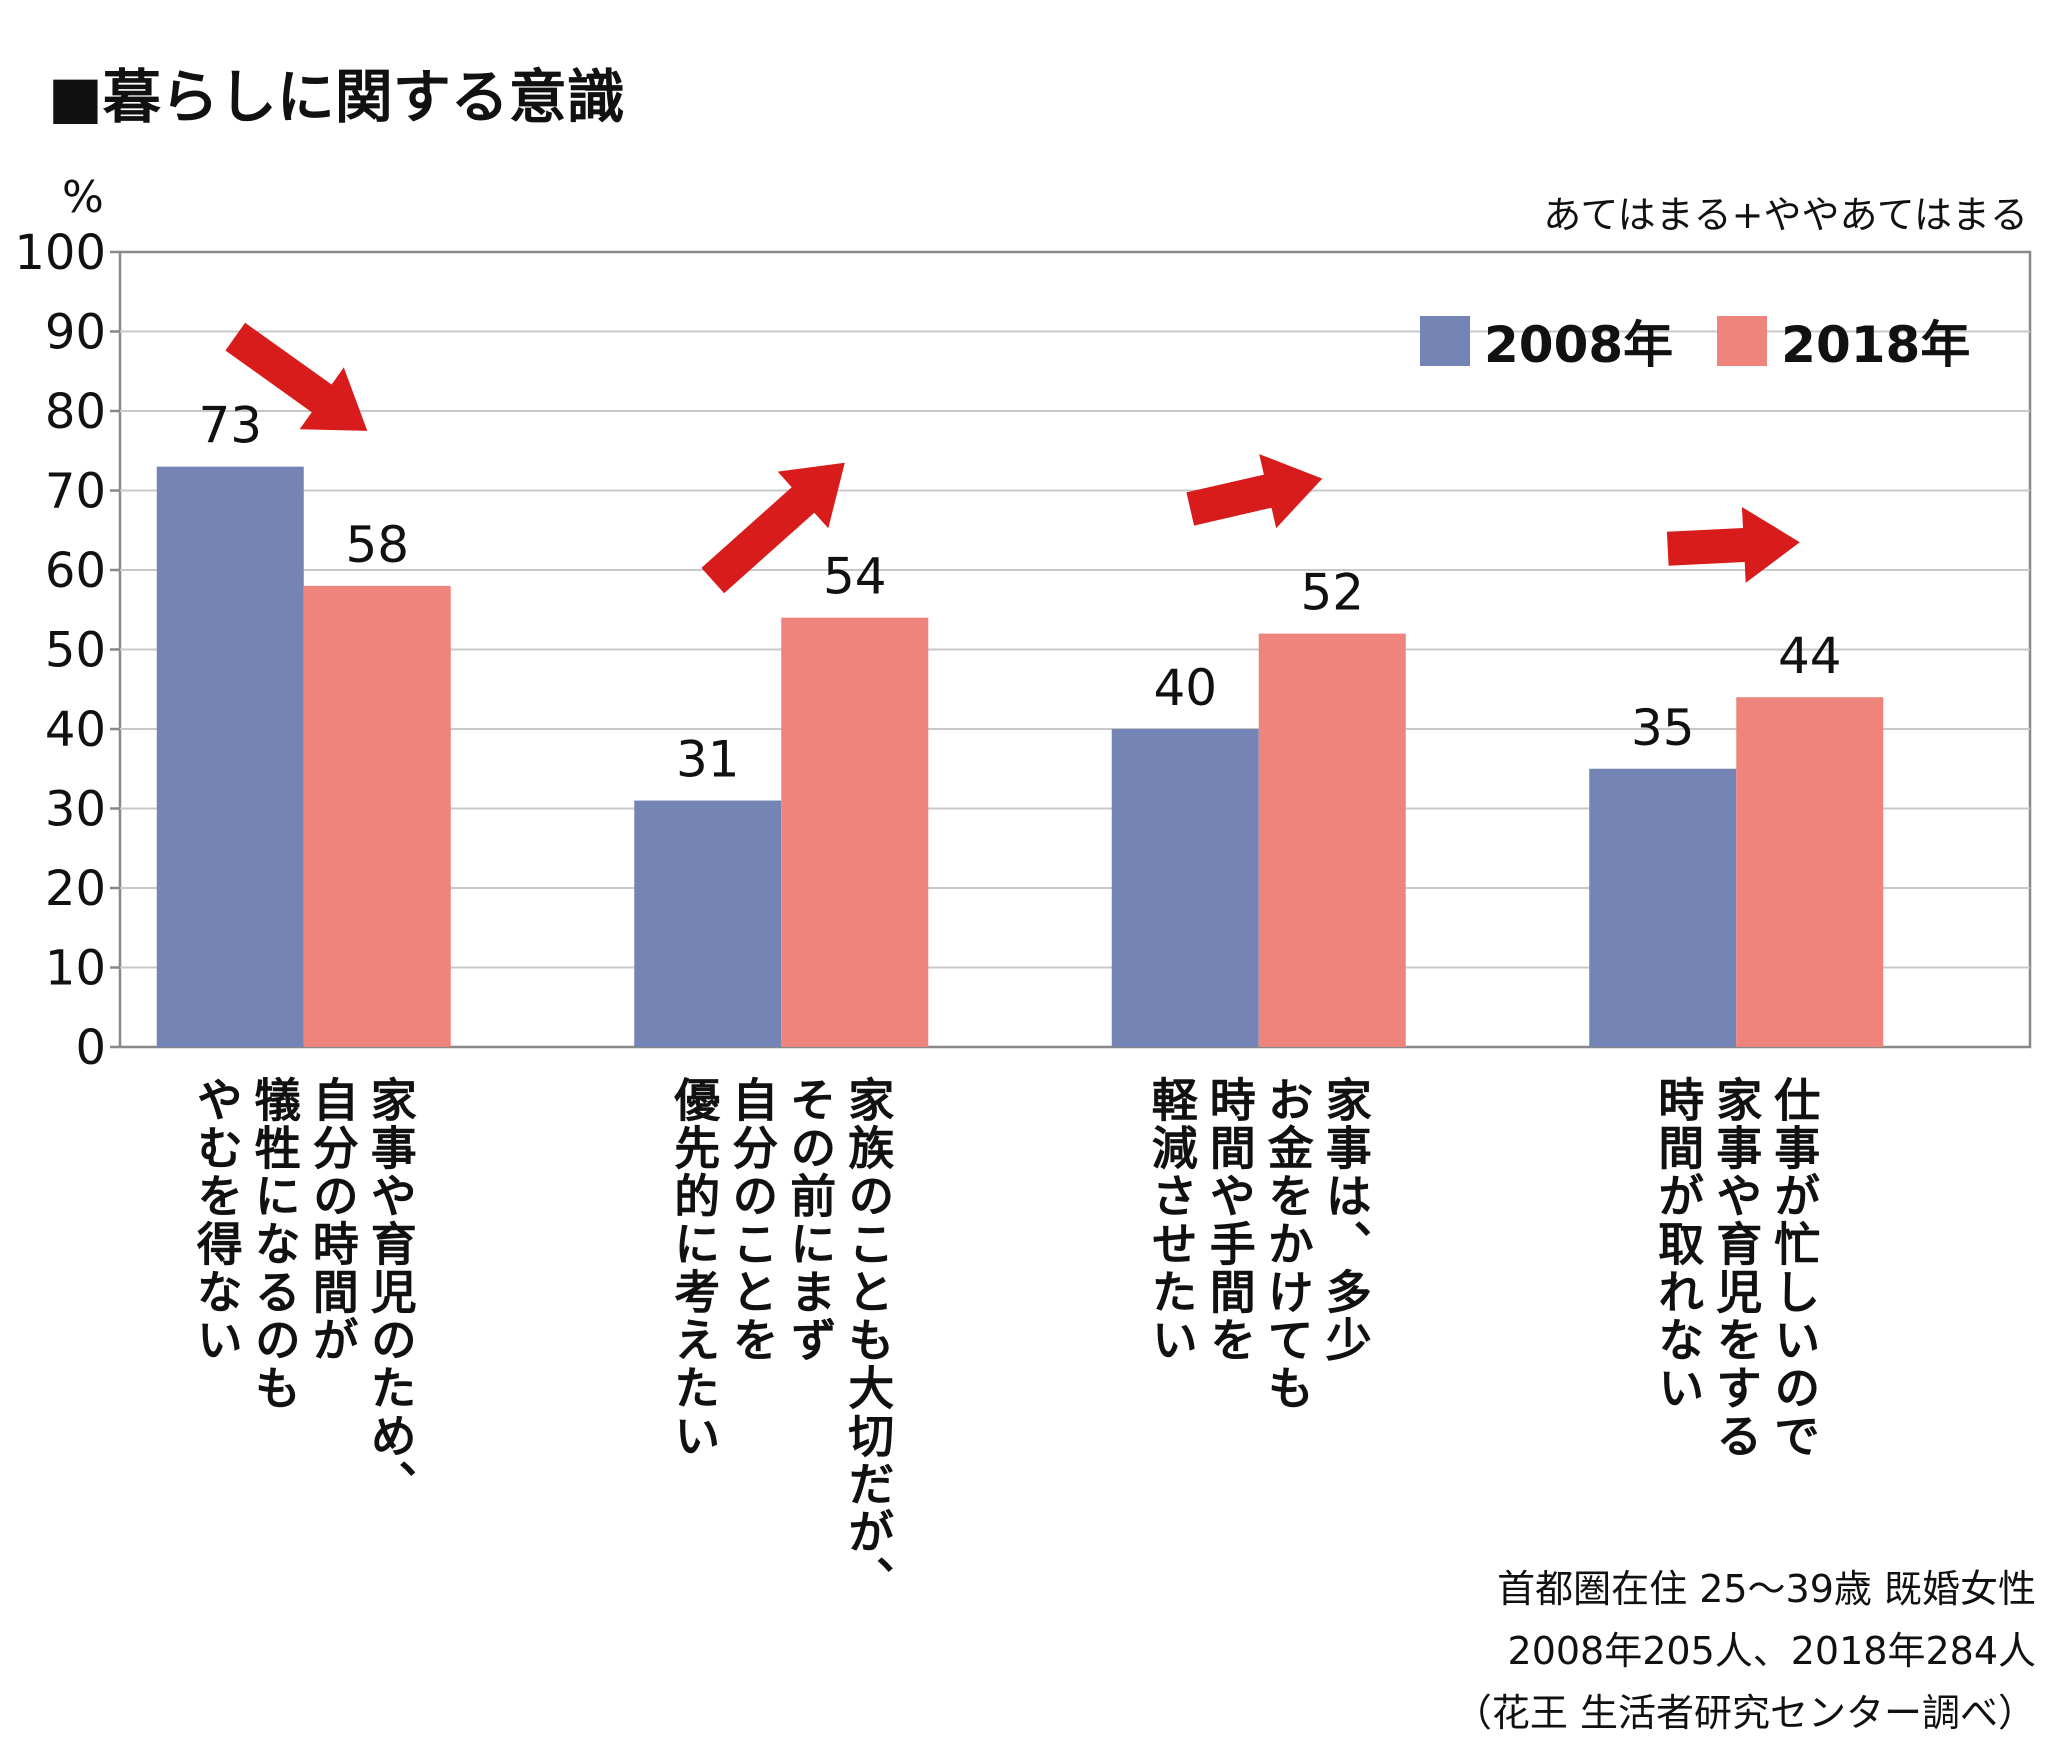 Image resolution: width=2048 pixels, height=1758 pixels. Describe the element at coordinates (1663, 728) in the screenshot. I see `data-label: 35` at that location.